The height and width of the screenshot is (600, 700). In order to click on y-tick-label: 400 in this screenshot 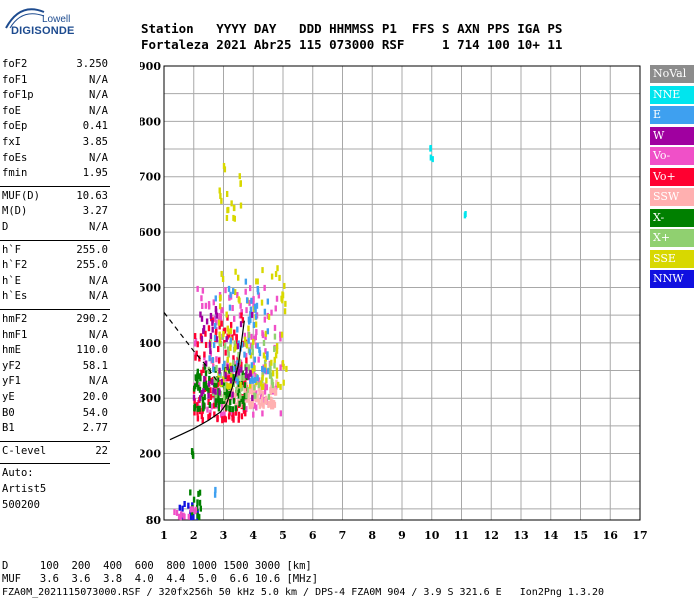, I will do `click(150, 343)`.